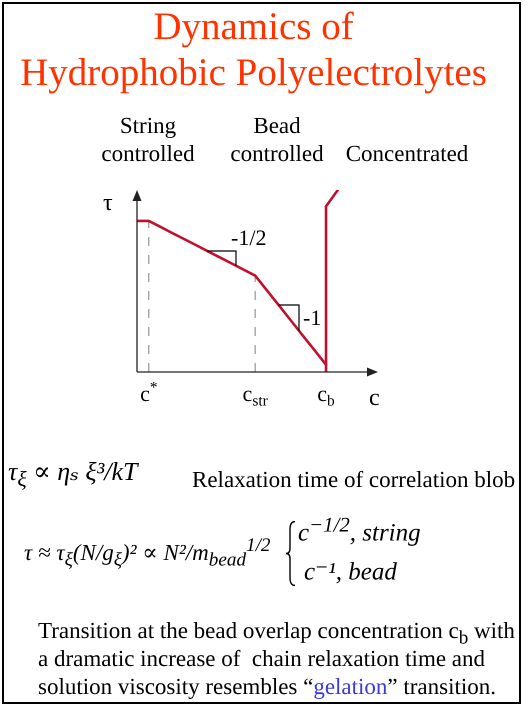 Image resolution: width=529 pixels, height=706 pixels. Describe the element at coordinates (374, 398) in the screenshot. I see `x-axis-title: c` at that location.